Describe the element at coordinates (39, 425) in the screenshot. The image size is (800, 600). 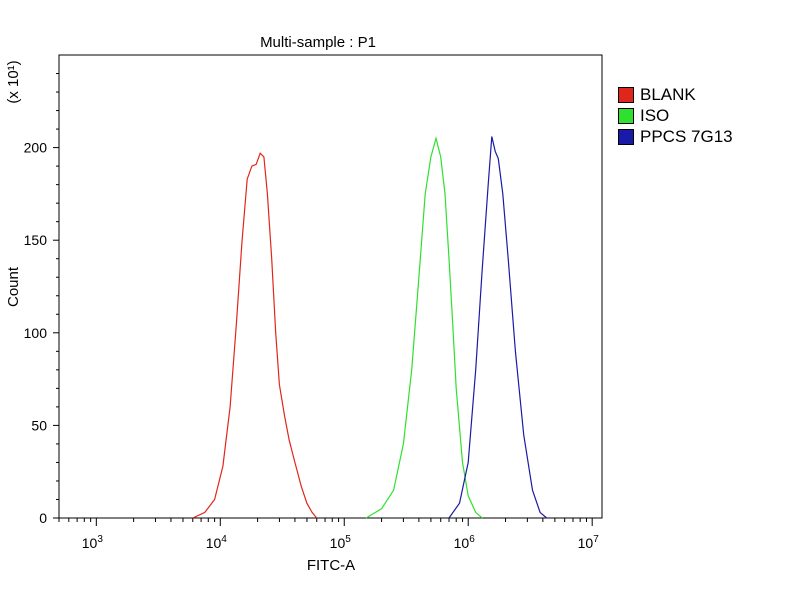
I see `y-tick-label: 50` at that location.